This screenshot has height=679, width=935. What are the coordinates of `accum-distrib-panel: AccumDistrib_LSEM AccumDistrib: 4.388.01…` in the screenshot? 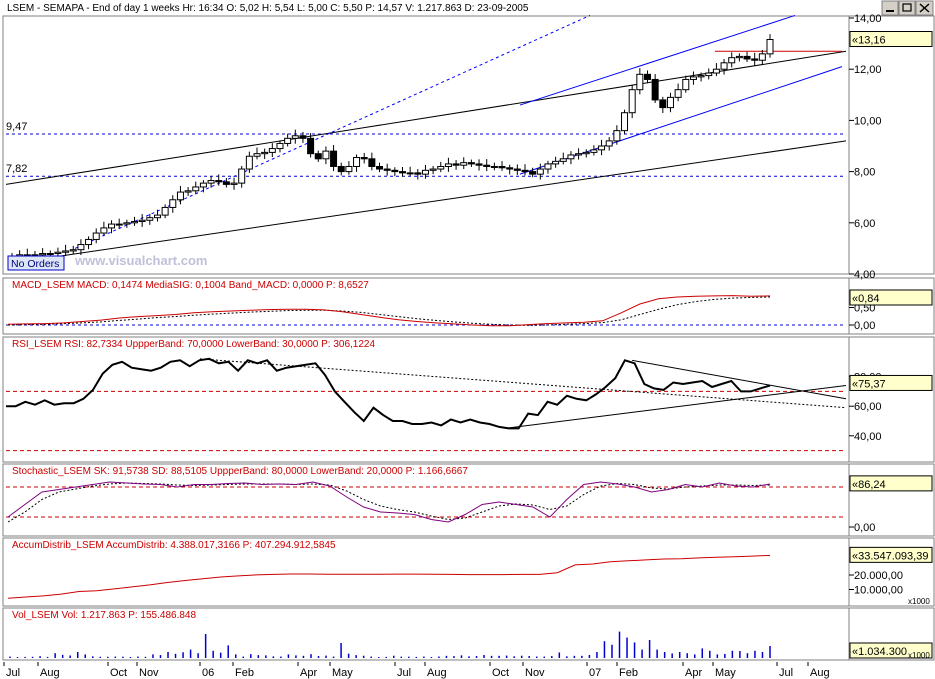 It's located at (470, 573).